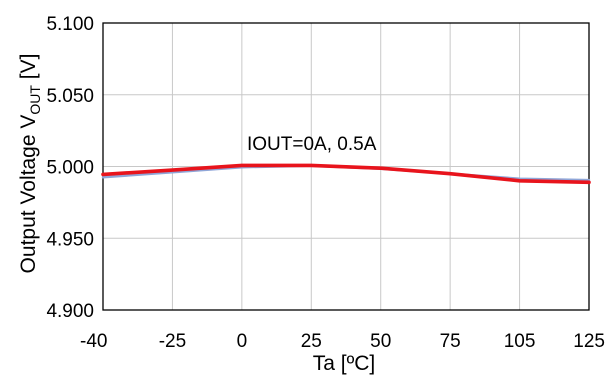 This screenshot has height=376, width=609. I want to click on x-tick-label: -25, so click(172, 341).